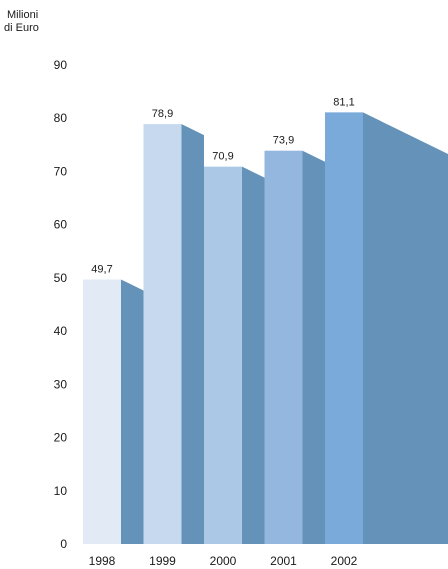  What do you see at coordinates (61, 491) in the screenshot?
I see `y-tick-label: 10` at bounding box center [61, 491].